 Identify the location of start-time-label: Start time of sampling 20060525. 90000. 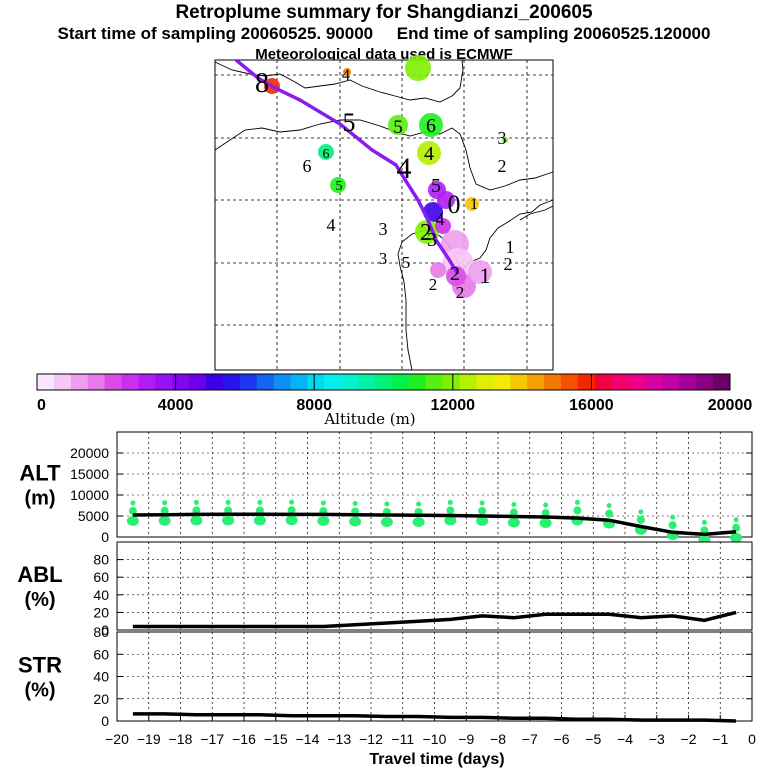
(215, 33).